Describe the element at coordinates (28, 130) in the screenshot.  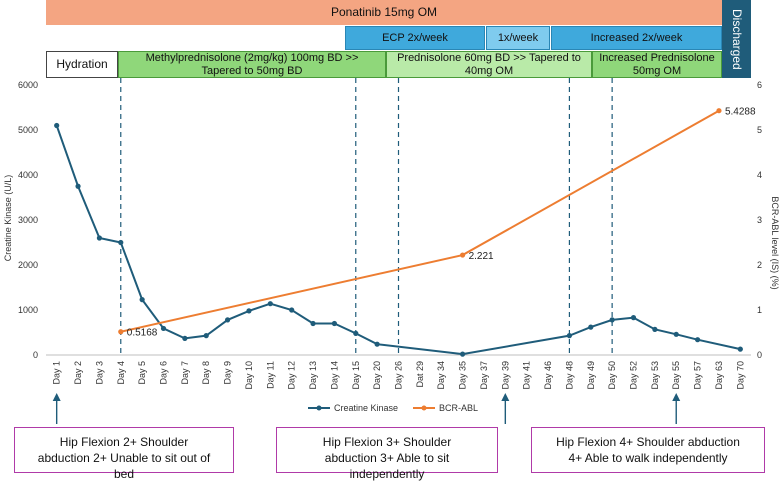
I see `y-tick-label: 5000` at that location.